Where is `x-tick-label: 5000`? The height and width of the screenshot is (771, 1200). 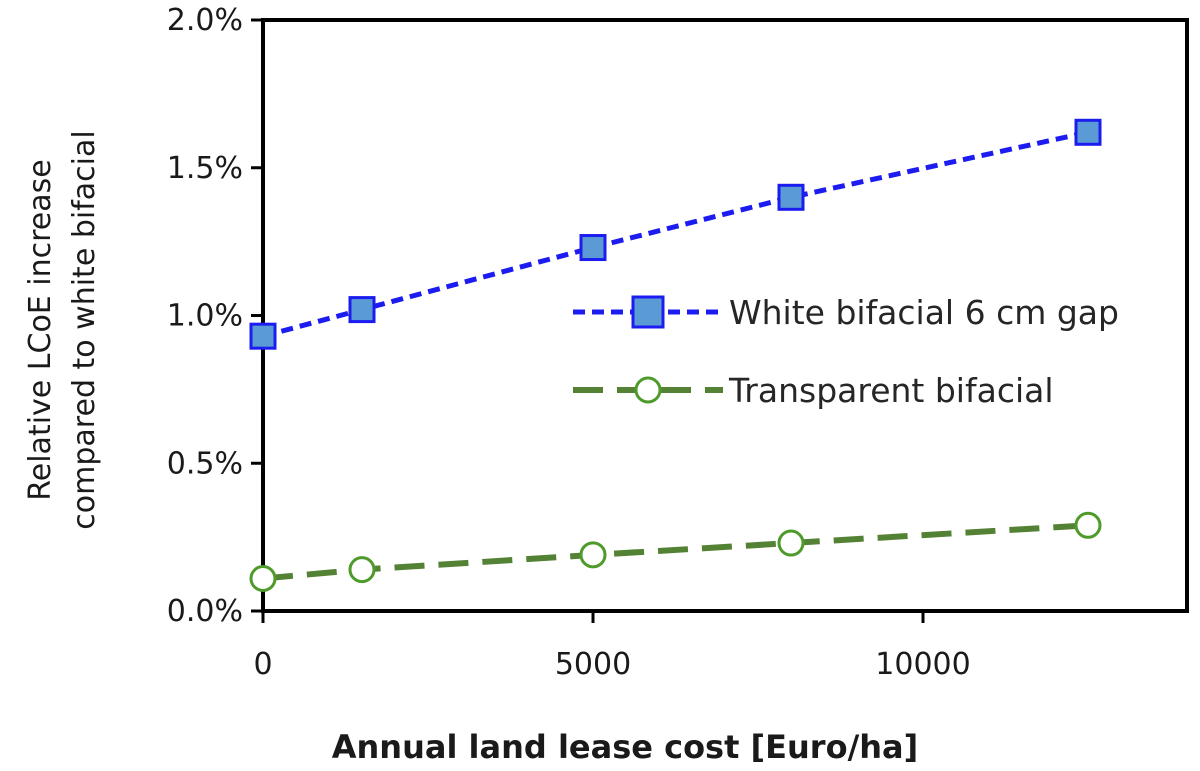 x-tick-label: 5000 is located at coordinates (593, 664).